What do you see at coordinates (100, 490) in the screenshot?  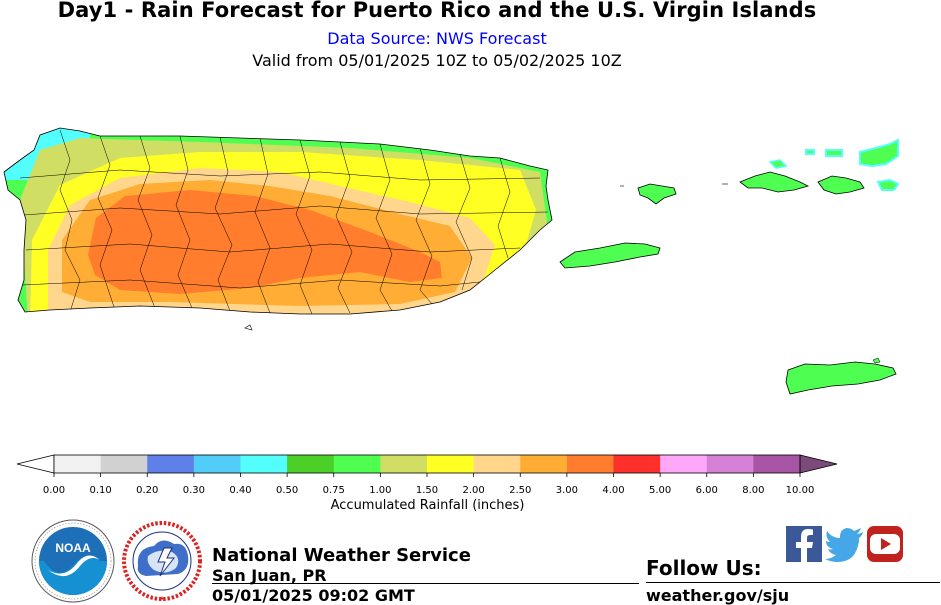 I see `colorbar-tick-label: 0.10` at bounding box center [100, 490].